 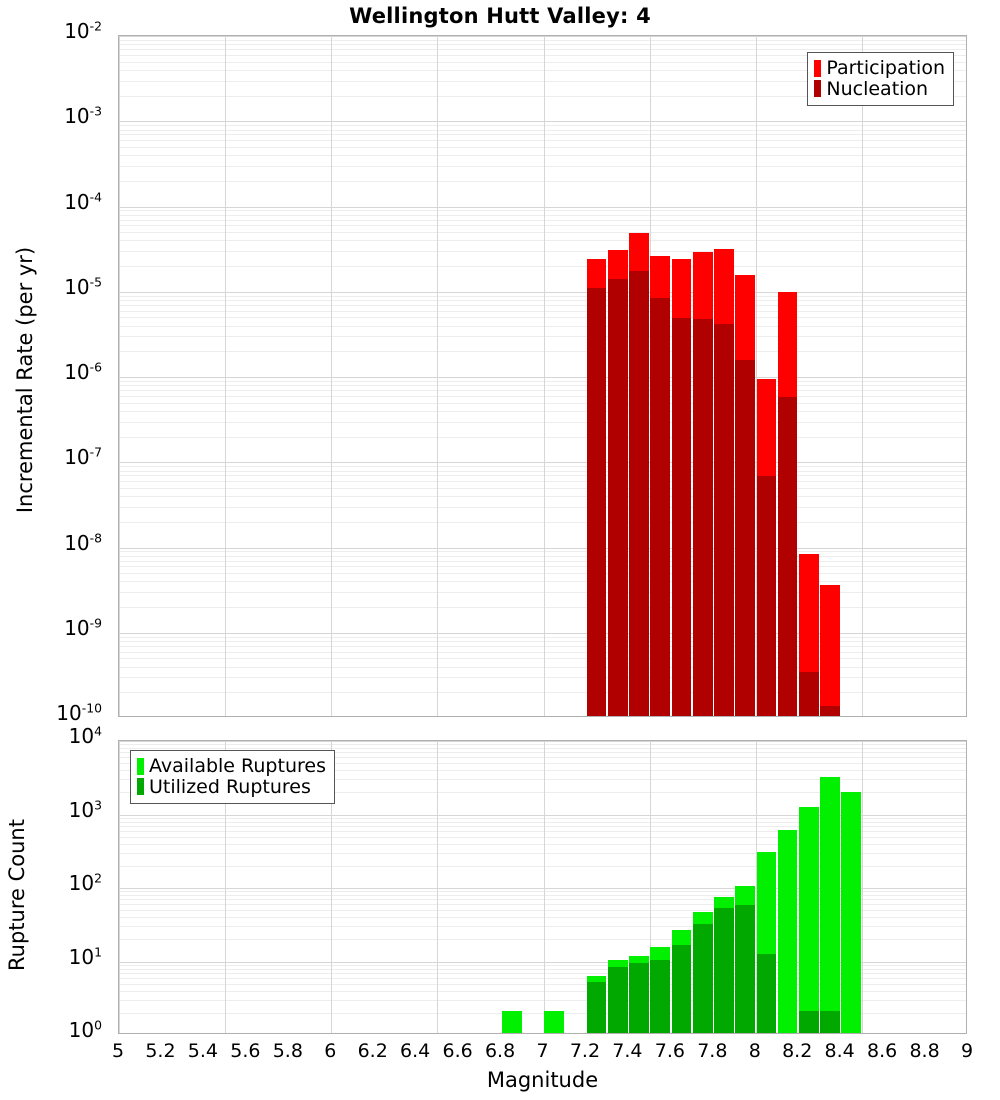 I want to click on x-axis-tick-label: 9, so click(x=967, y=1051).